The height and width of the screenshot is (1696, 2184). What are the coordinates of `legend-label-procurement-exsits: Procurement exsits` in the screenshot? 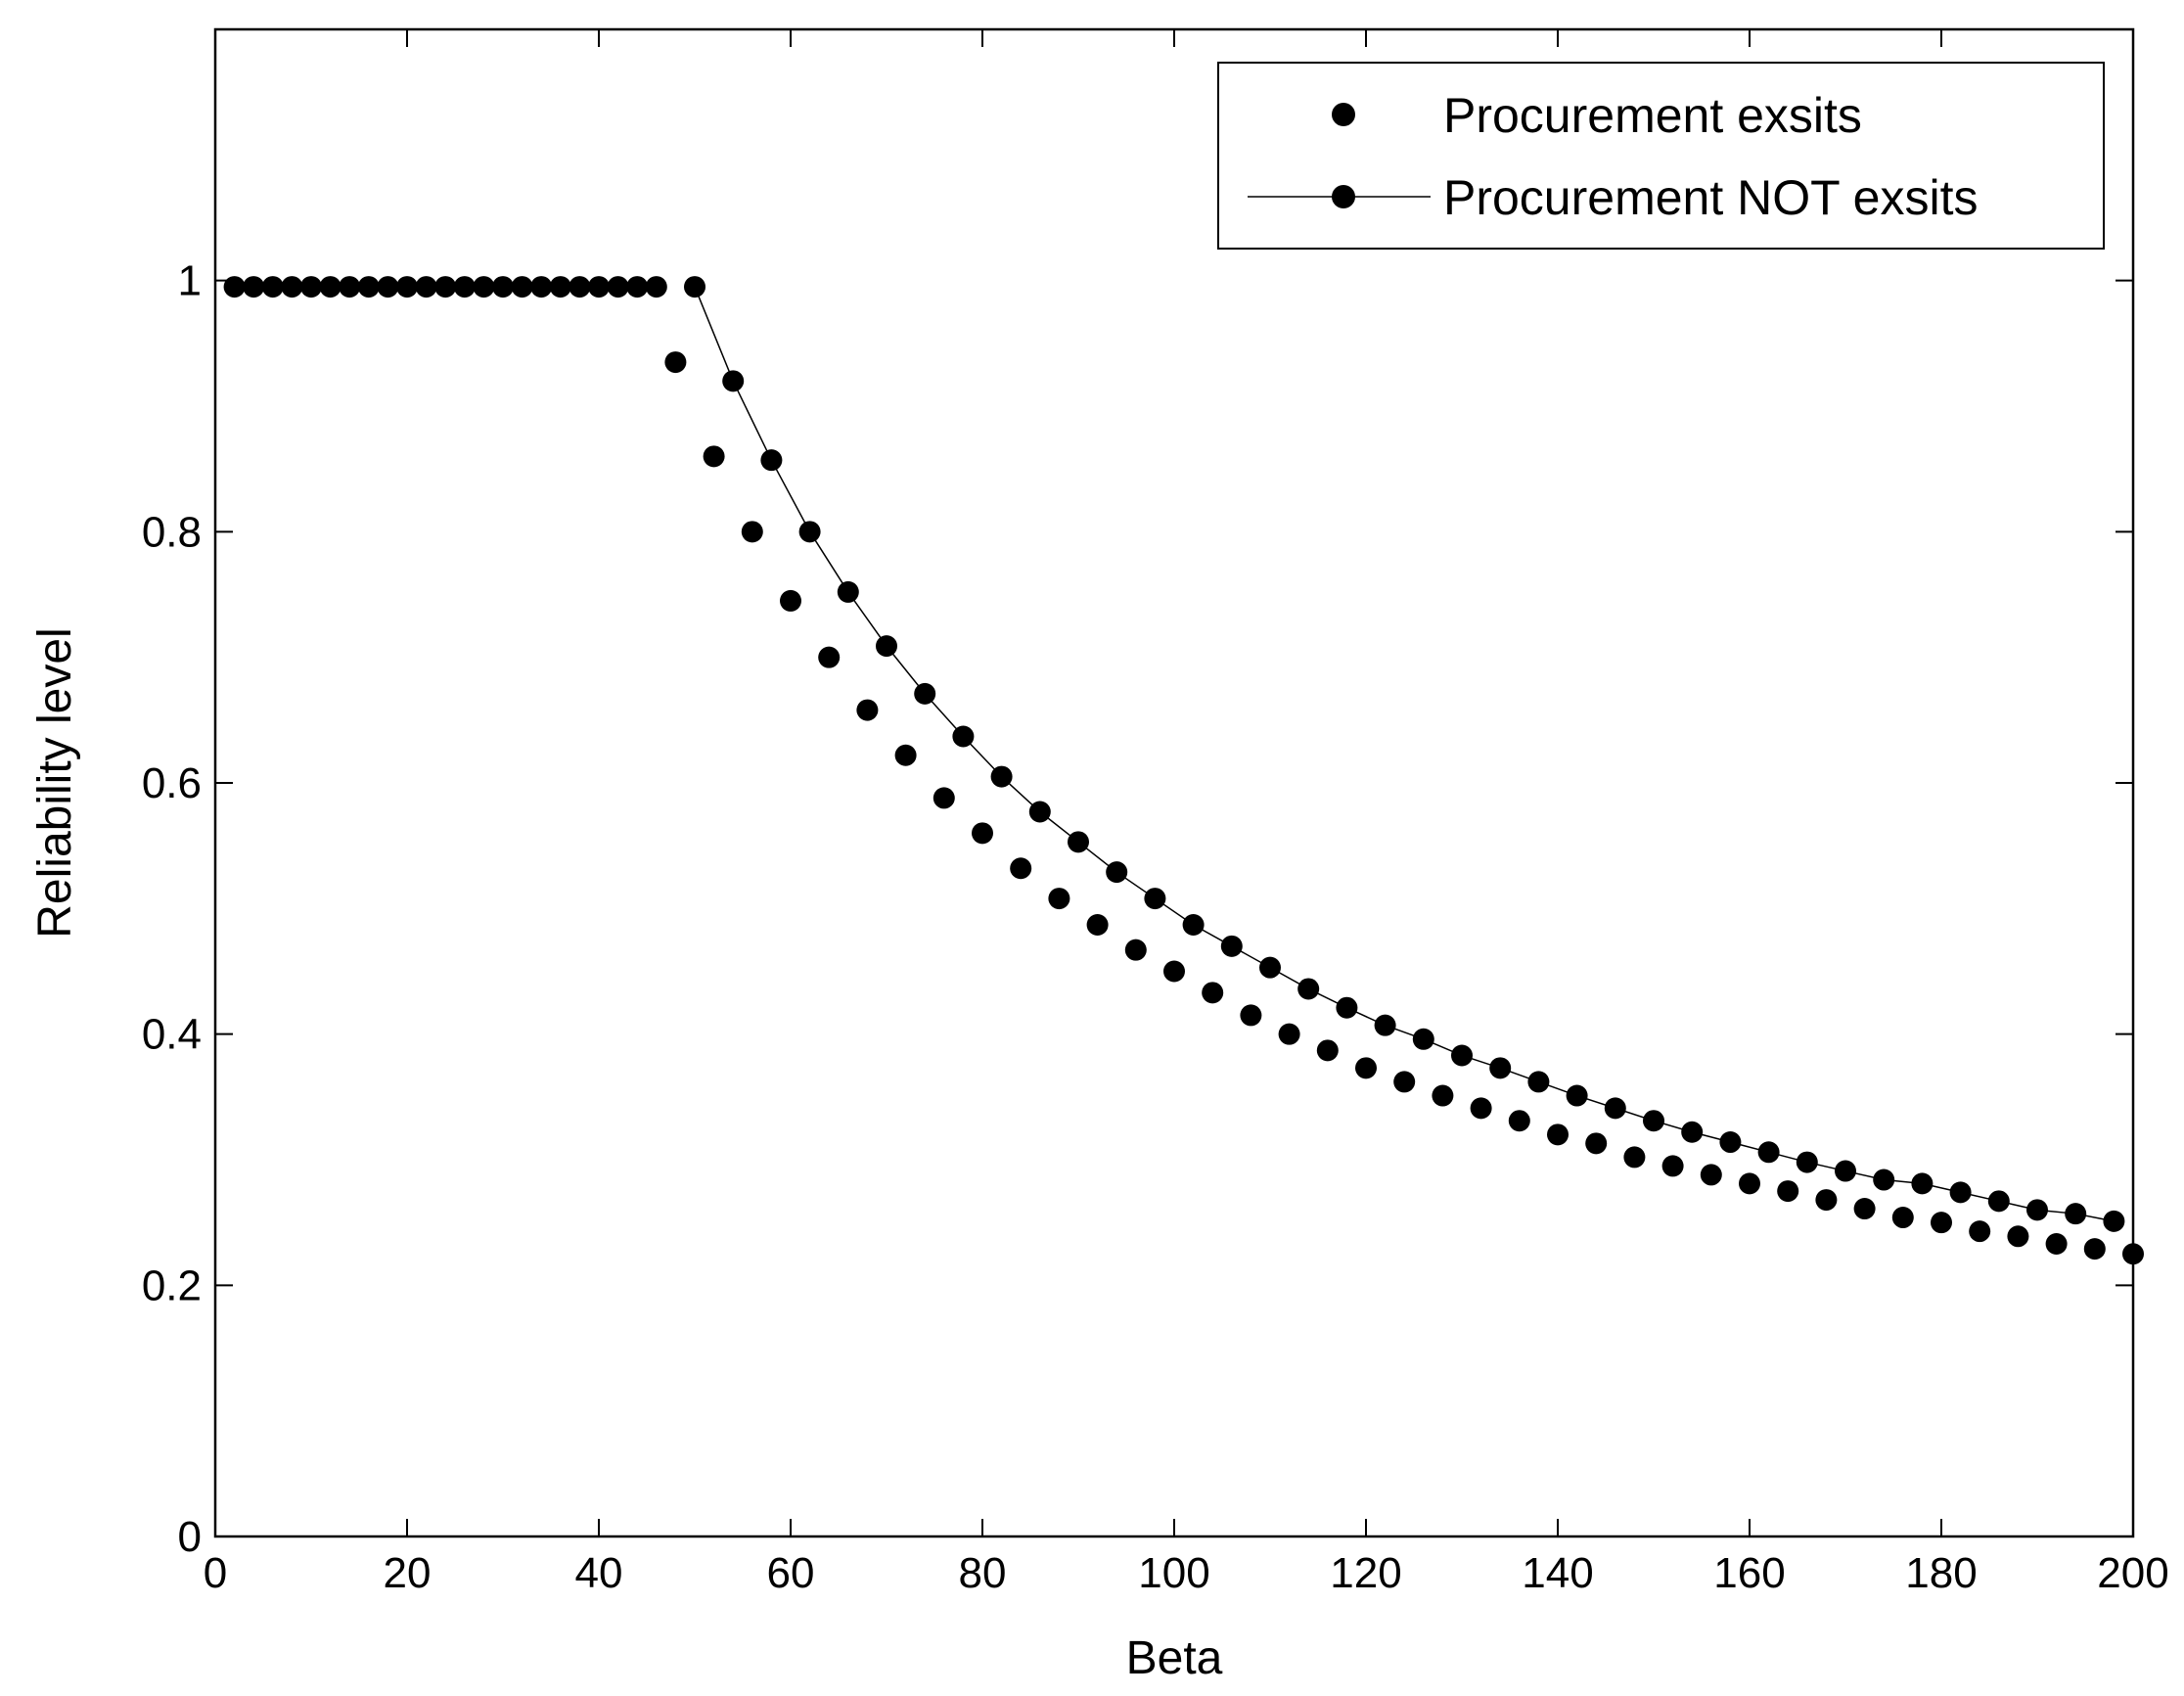 It's located at (1652, 115).